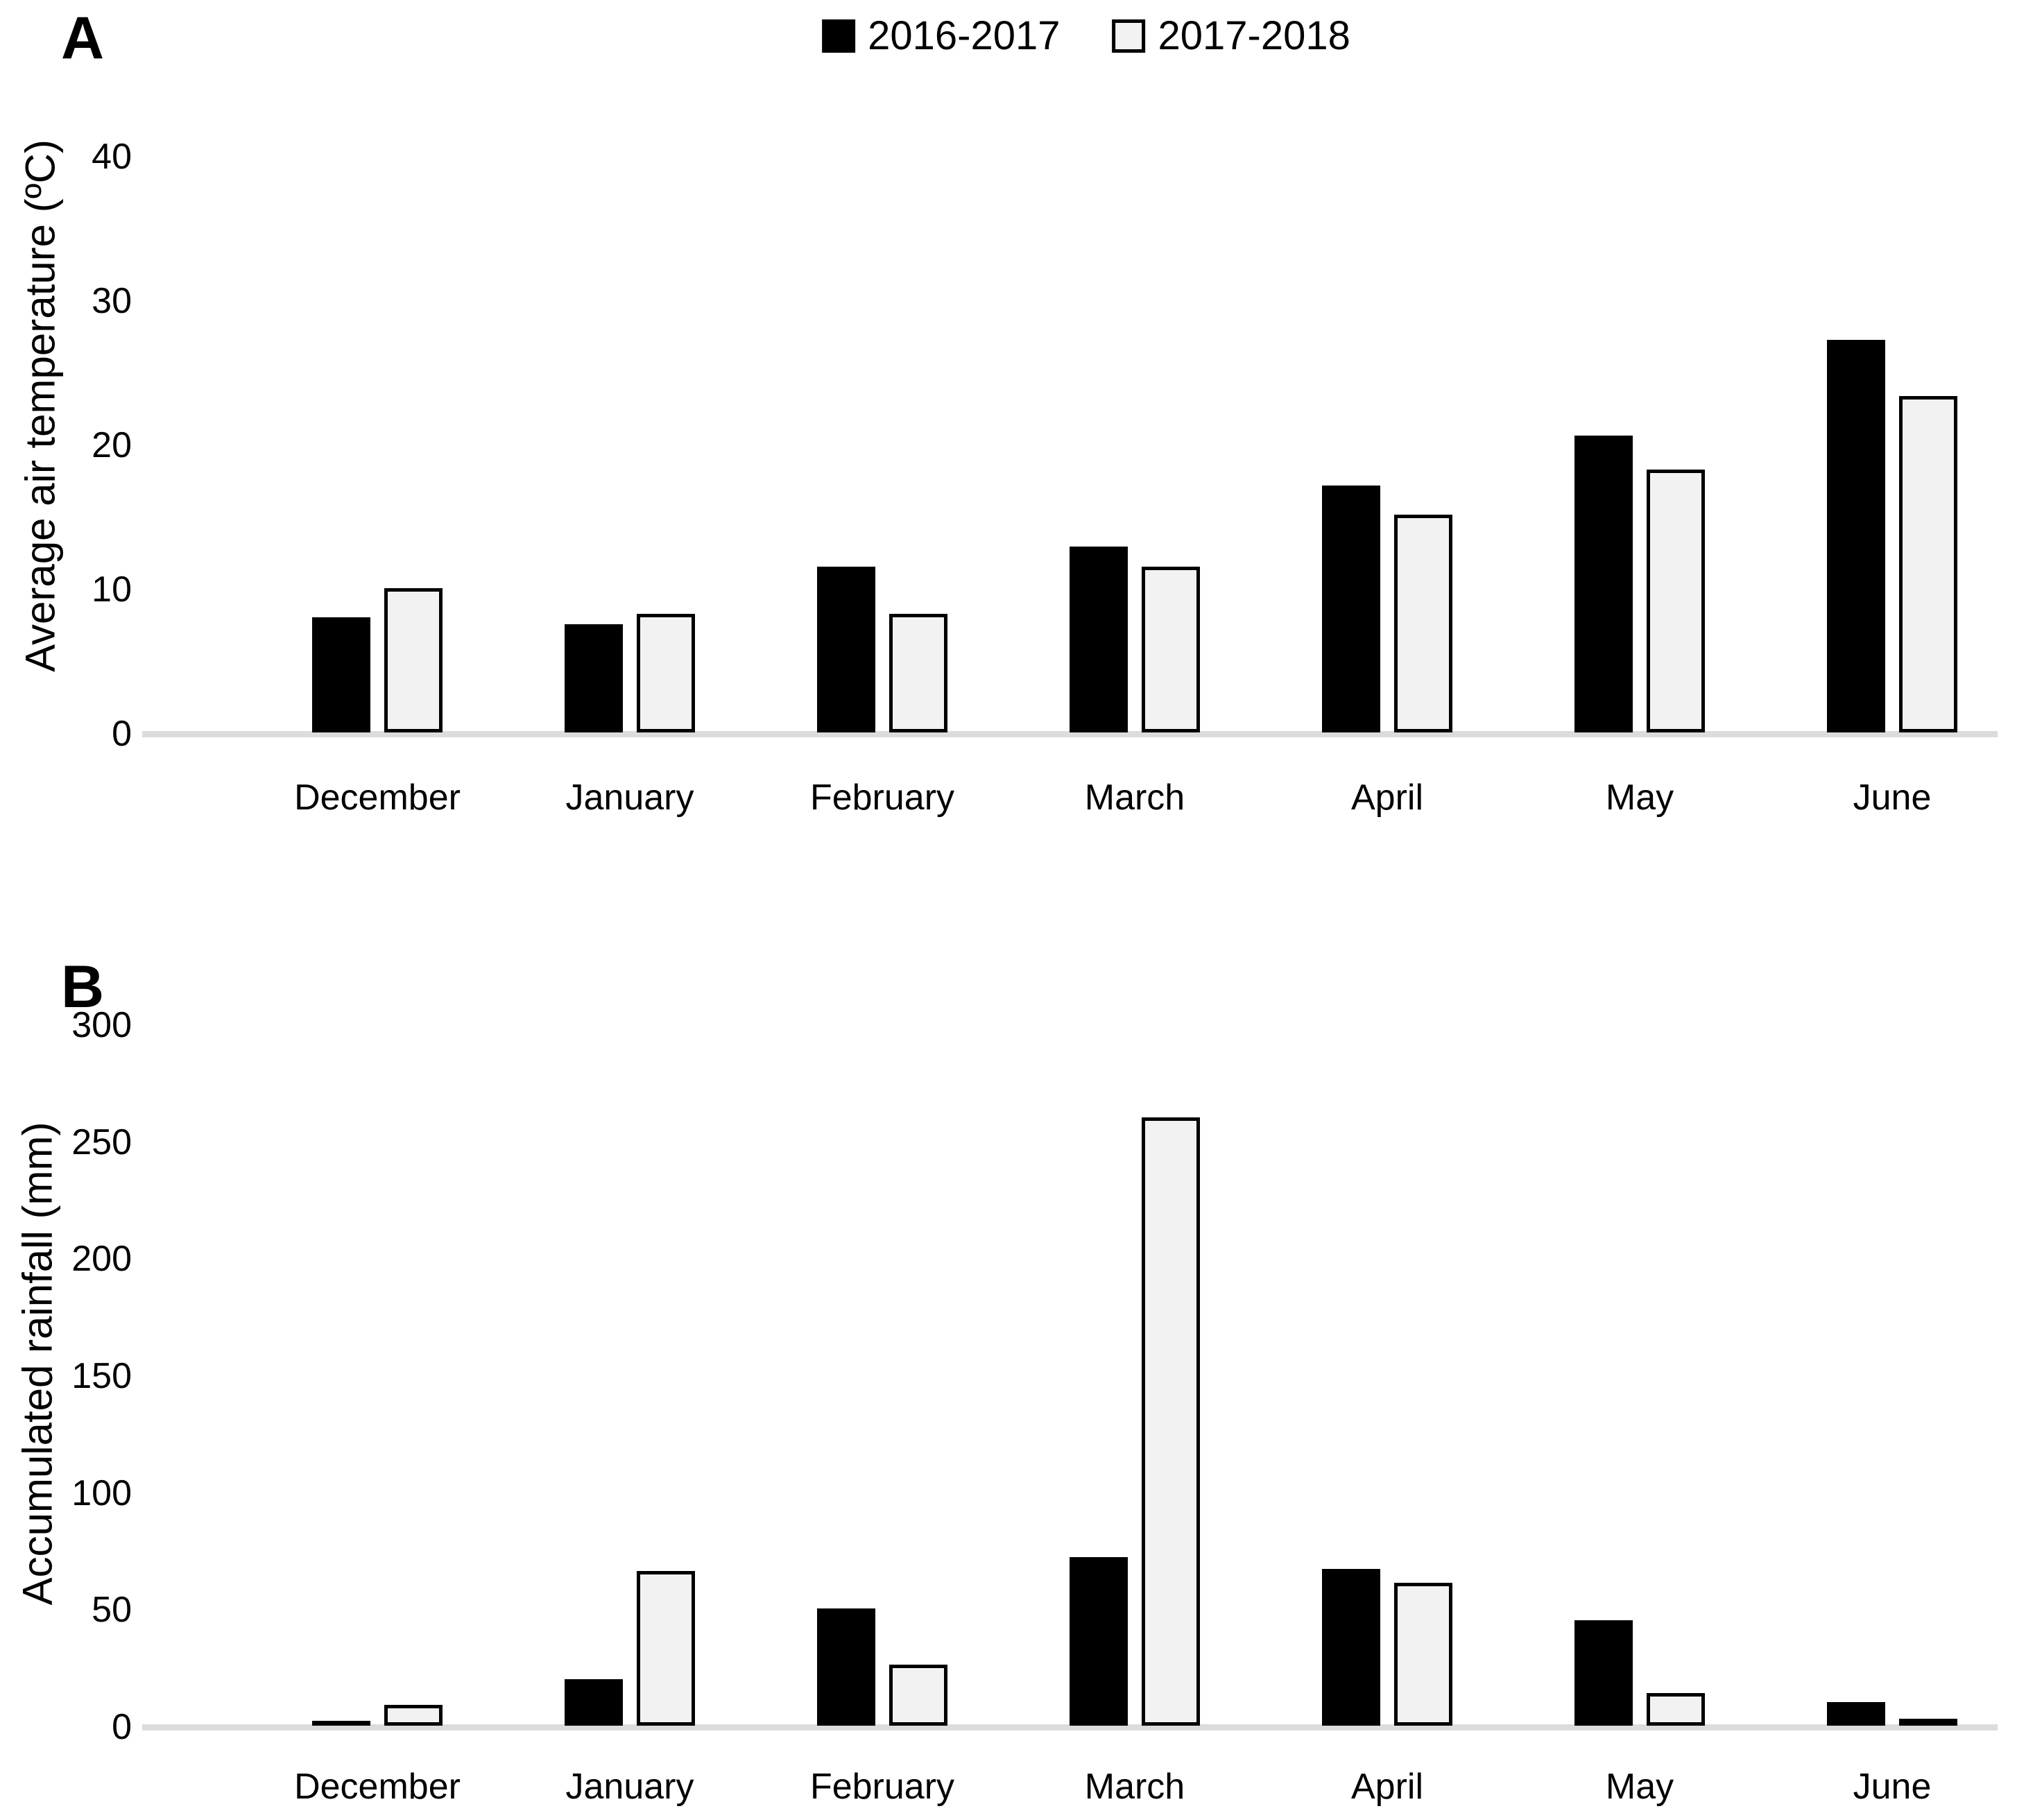  What do you see at coordinates (1171, 649) in the screenshot?
I see `bar-panelA-march-2017-2018` at bounding box center [1171, 649].